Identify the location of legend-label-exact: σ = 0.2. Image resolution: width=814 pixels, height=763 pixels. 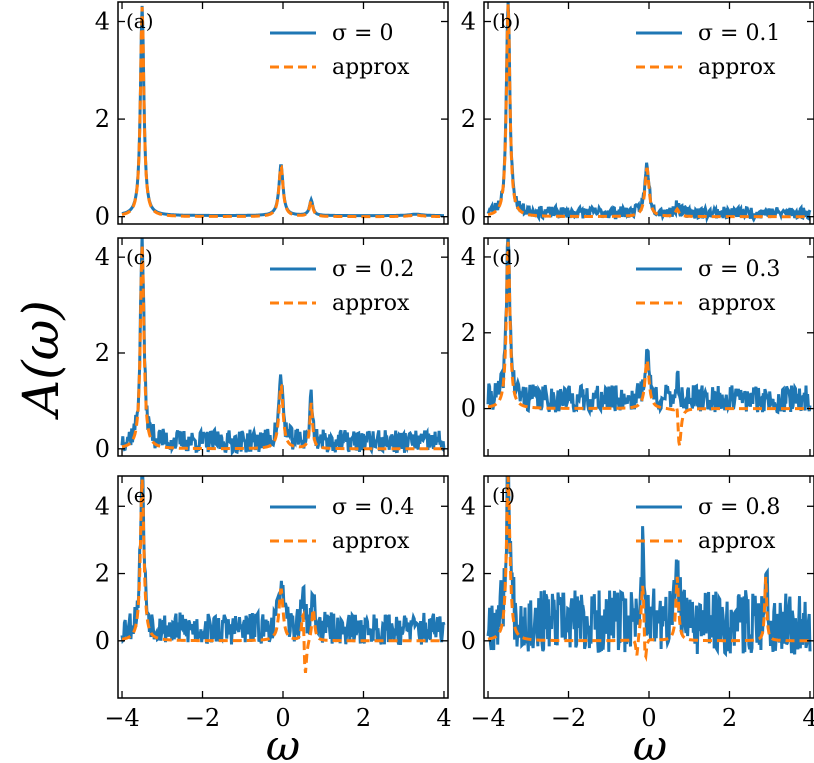
(373, 269).